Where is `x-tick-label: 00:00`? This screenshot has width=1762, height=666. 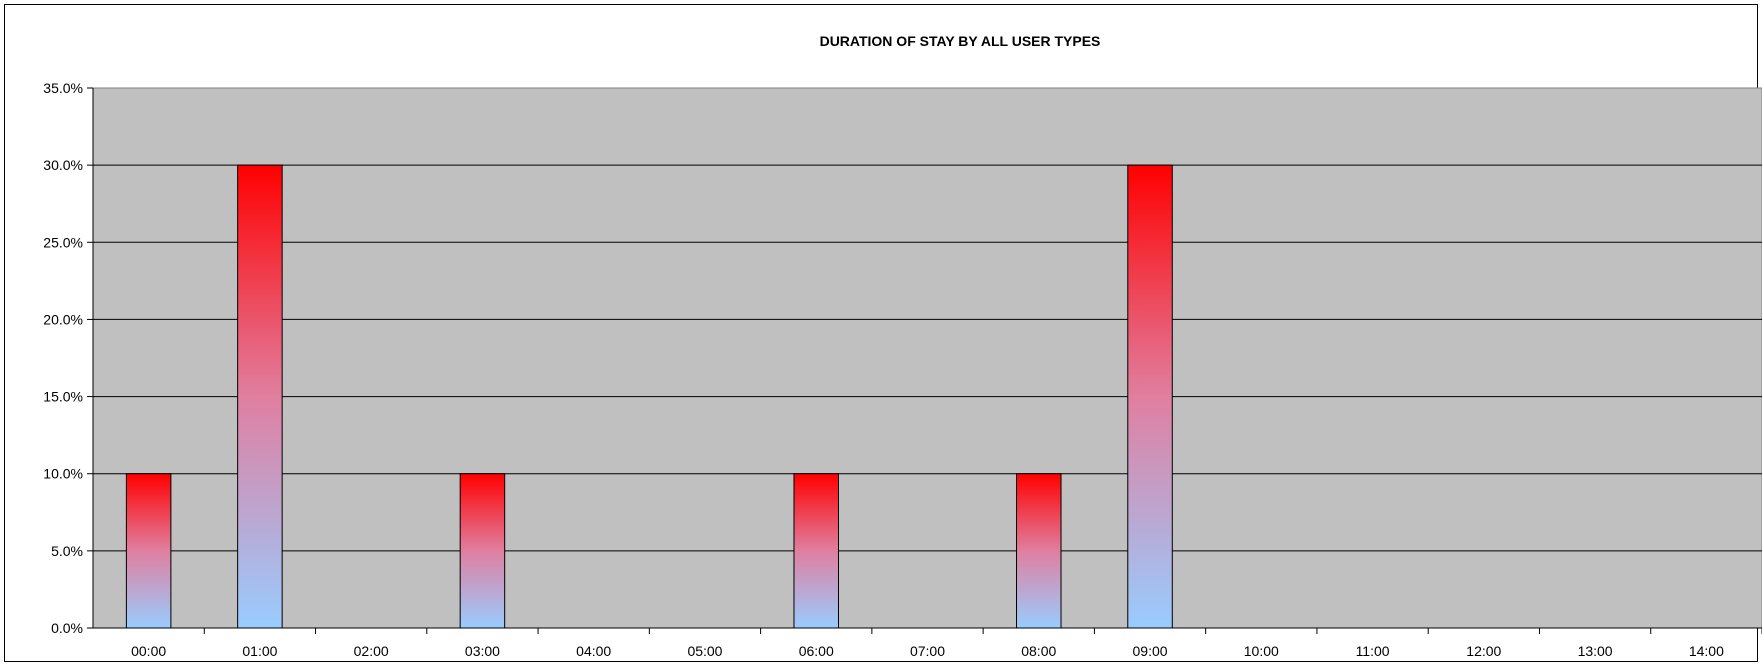 x-tick-label: 00:00 is located at coordinates (148, 651).